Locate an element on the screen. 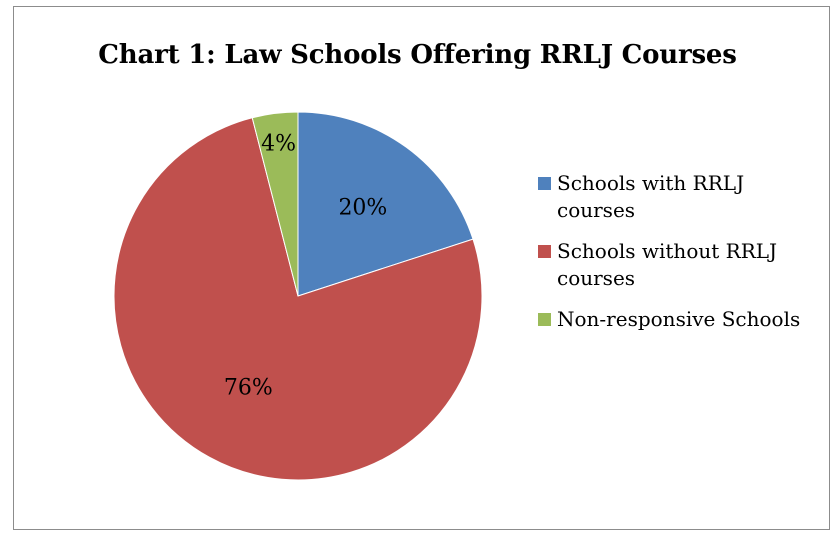 The height and width of the screenshot is (535, 835). pie-slice-with-rrlj is located at coordinates (385, 204).